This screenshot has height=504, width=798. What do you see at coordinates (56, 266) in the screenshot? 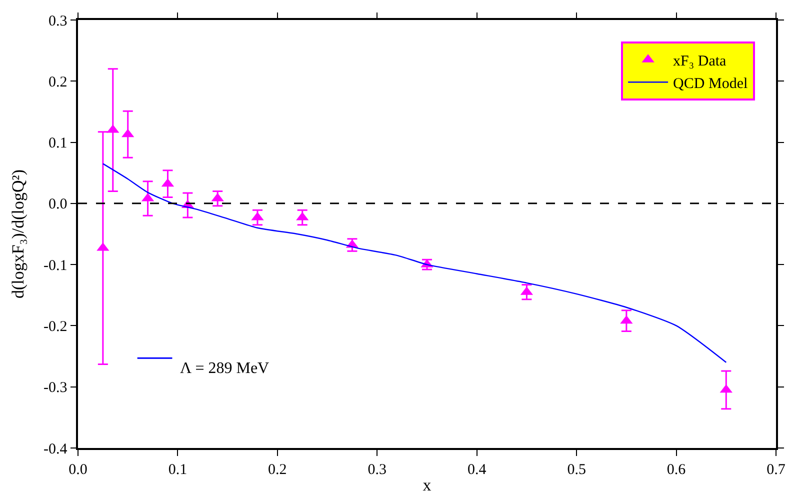
I see `y-tick-label: -0.1` at bounding box center [56, 266].